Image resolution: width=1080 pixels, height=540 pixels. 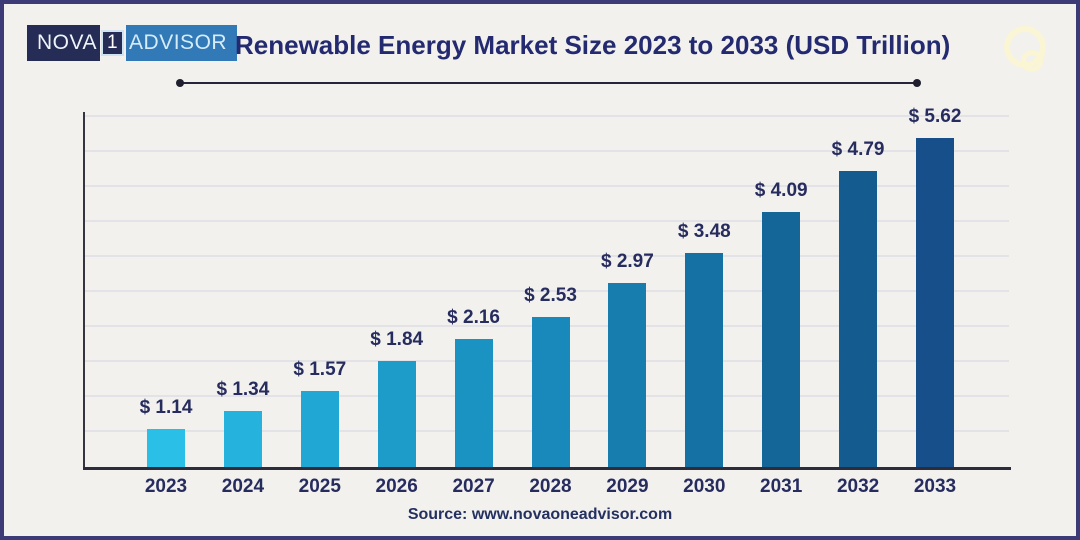 I want to click on bar-value-label-2028: $ 2.53, so click(x=550, y=295).